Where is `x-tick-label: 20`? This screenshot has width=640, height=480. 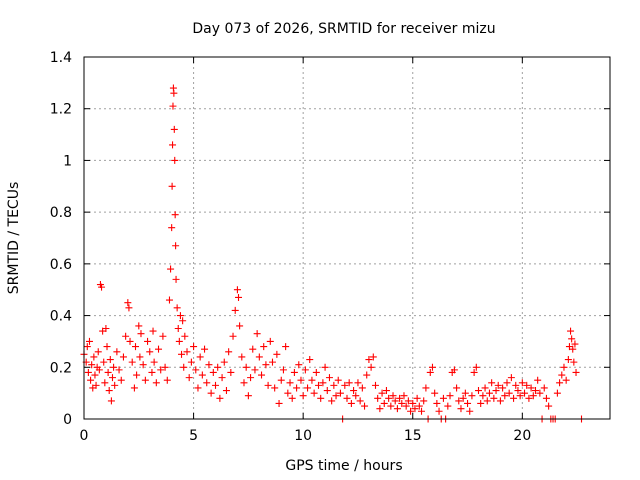 x-tick-label: 20 is located at coordinates (522, 436).